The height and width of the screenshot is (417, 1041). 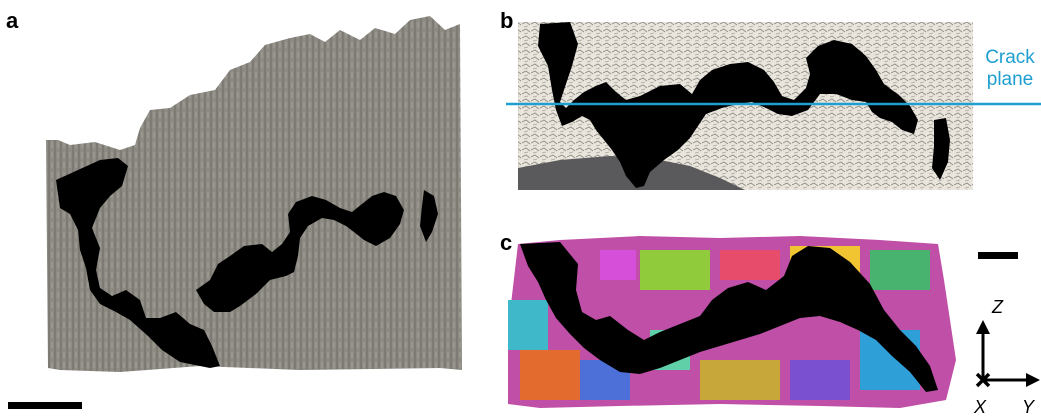 What do you see at coordinates (507, 20) in the screenshot?
I see `panel-b-label: b` at bounding box center [507, 20].